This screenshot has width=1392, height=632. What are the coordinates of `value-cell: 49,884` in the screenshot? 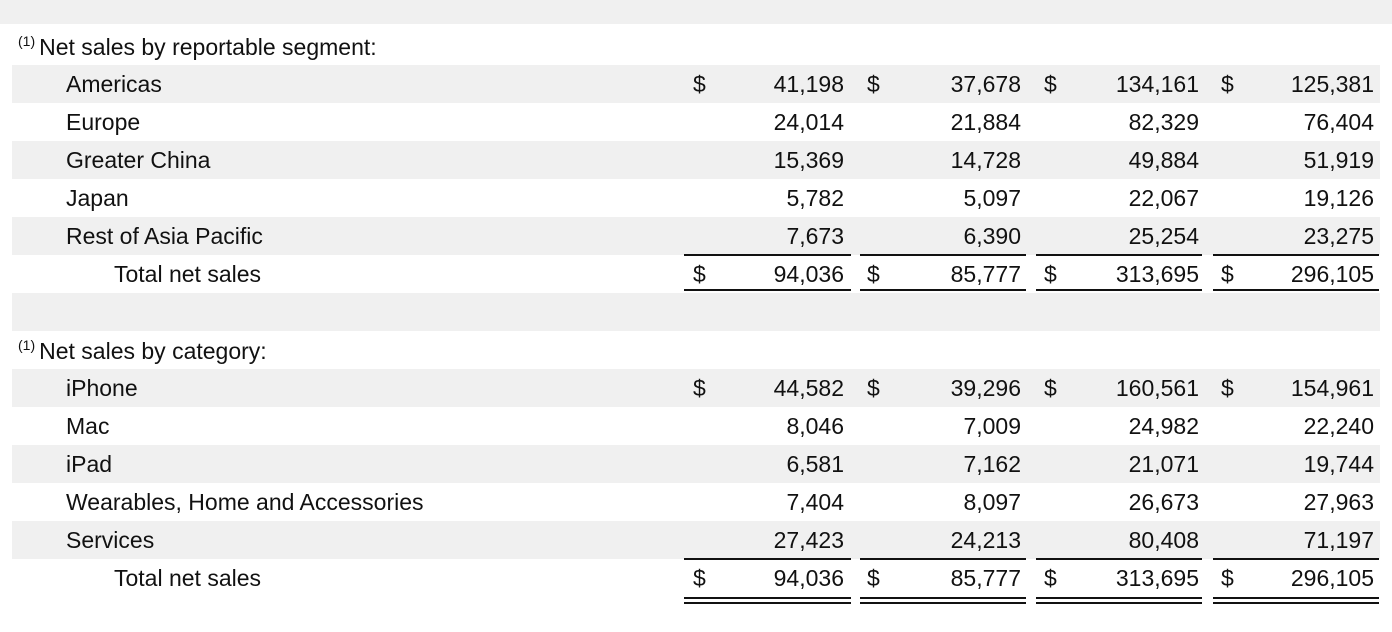 It's located at (1163, 160).